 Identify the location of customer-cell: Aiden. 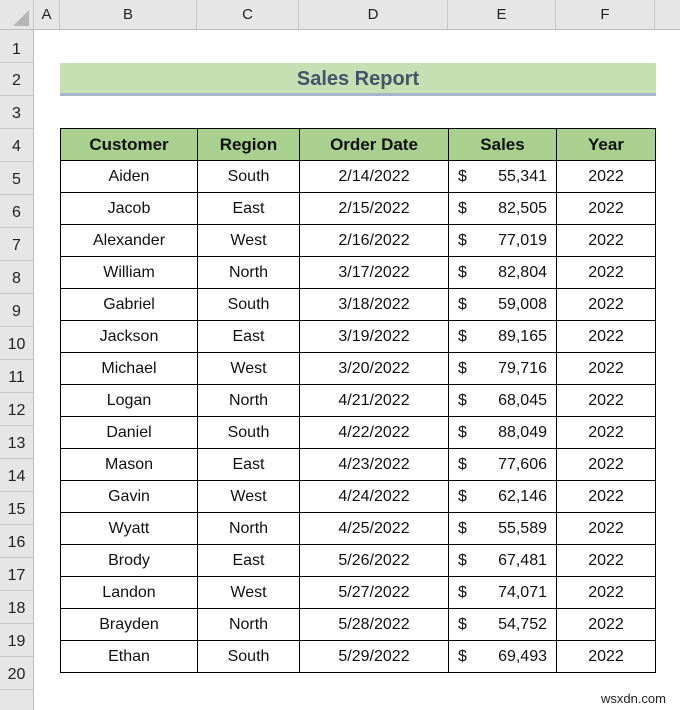
(129, 176).